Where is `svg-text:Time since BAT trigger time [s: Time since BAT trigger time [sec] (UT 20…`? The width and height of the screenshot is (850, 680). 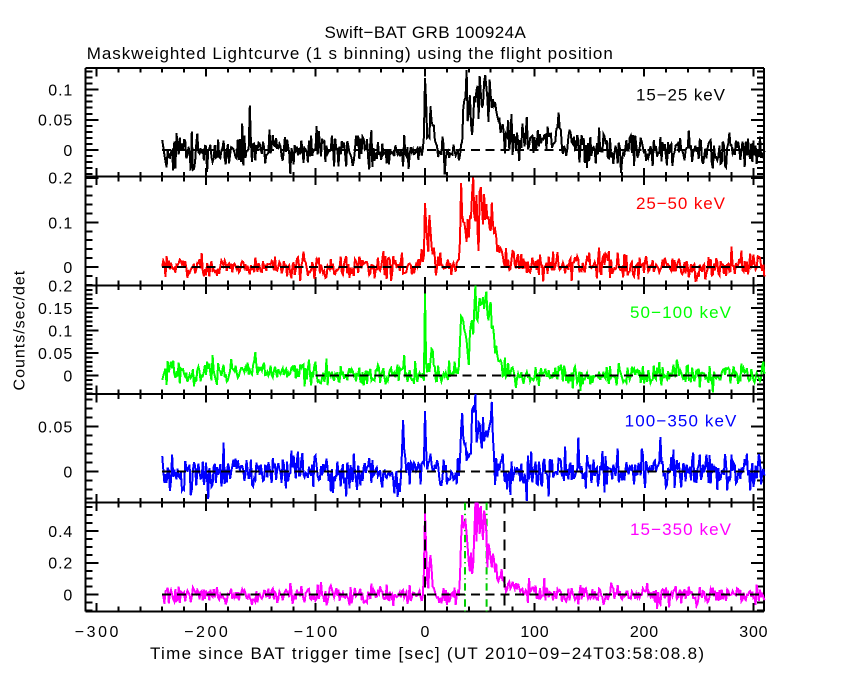
svg-text:Time since BAT trigger time [s: Time since BAT trigger time [sec] (UT 20… is located at coordinates (427, 653).